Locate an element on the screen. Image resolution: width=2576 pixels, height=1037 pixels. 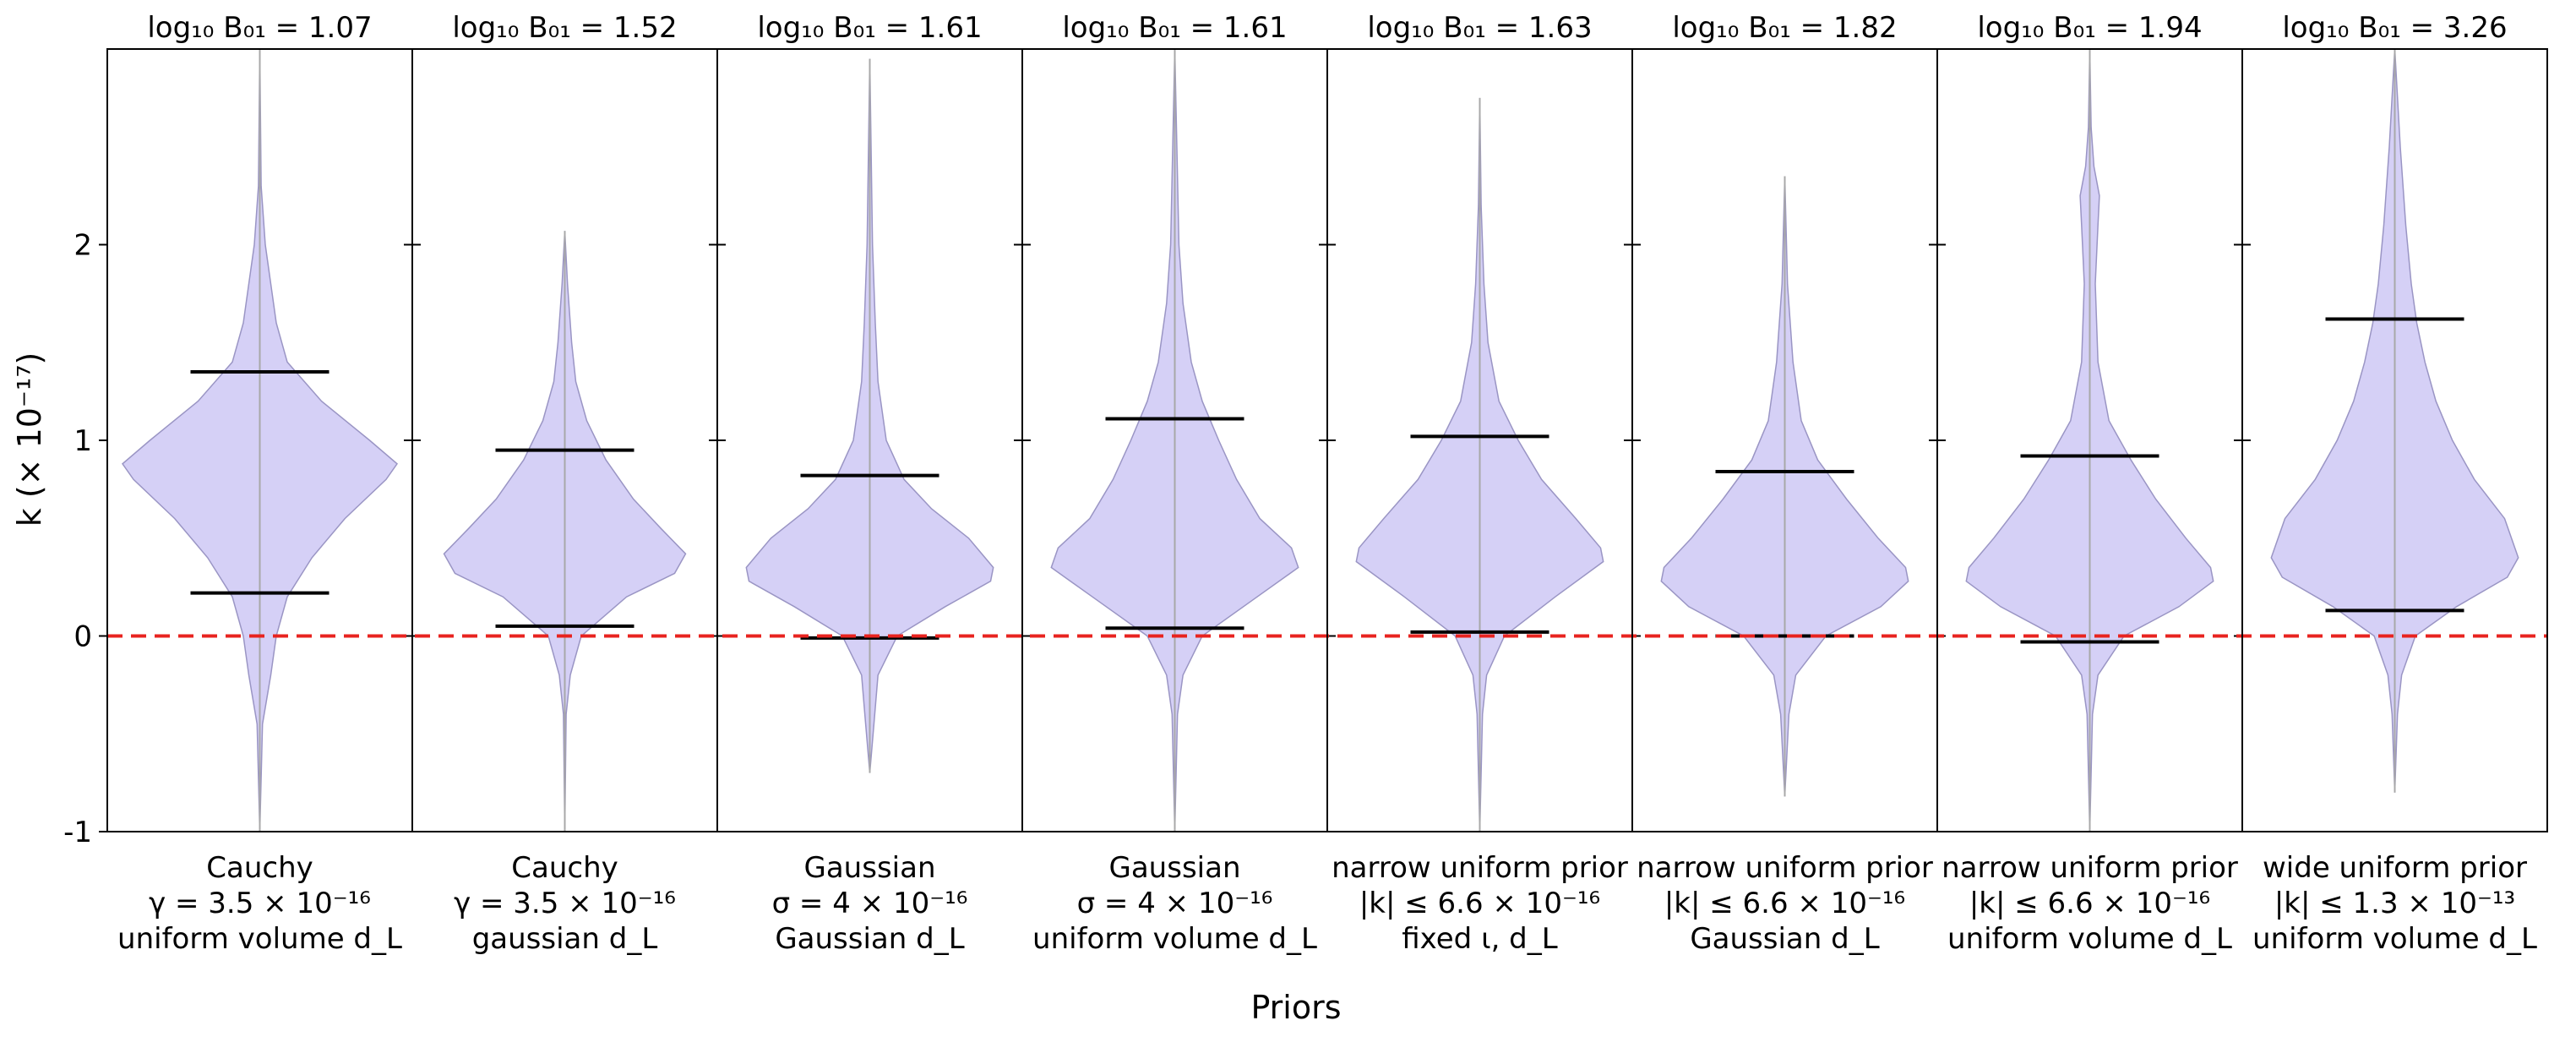
y-tick-label: 2 is located at coordinates (83, 246).